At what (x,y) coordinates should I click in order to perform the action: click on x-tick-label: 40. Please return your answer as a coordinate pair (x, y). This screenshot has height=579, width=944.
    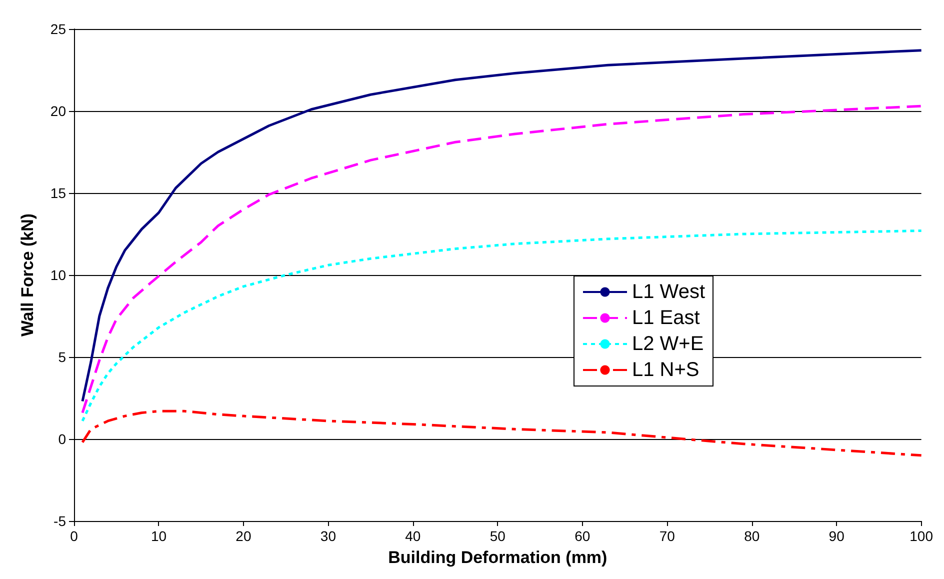
    Looking at the image, I should click on (413, 536).